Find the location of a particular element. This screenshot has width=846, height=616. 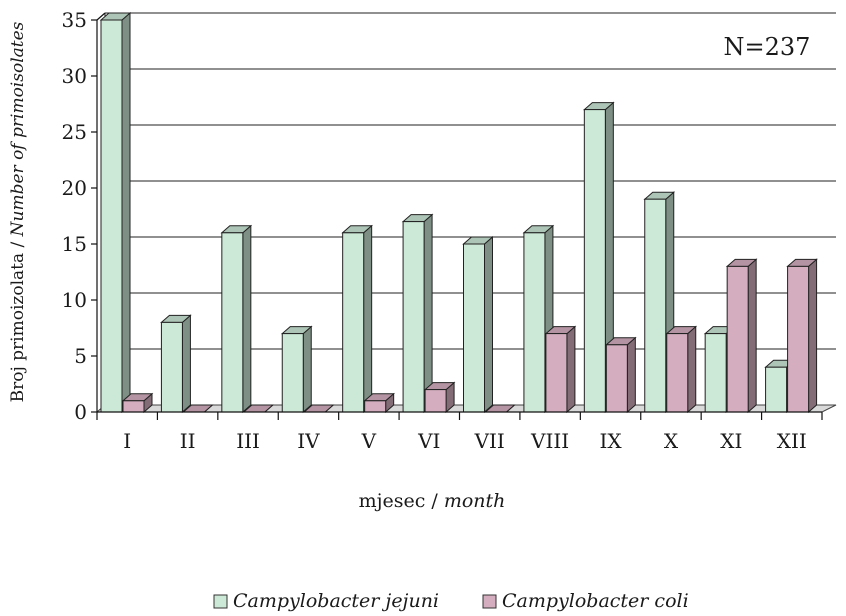

y-tick-label: 10 is located at coordinates (74, 300).